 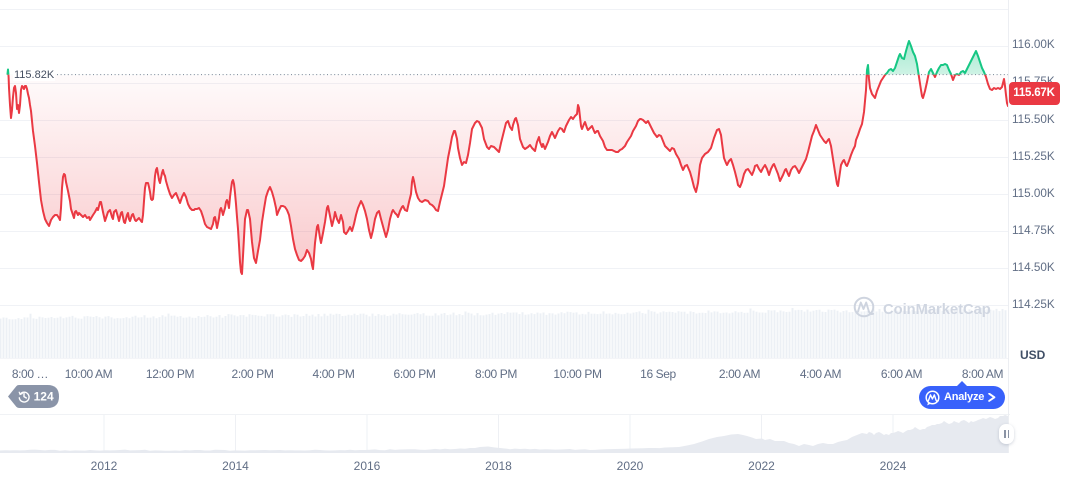 What do you see at coordinates (44, 397) in the screenshot?
I see `svg-text: 124` at bounding box center [44, 397].